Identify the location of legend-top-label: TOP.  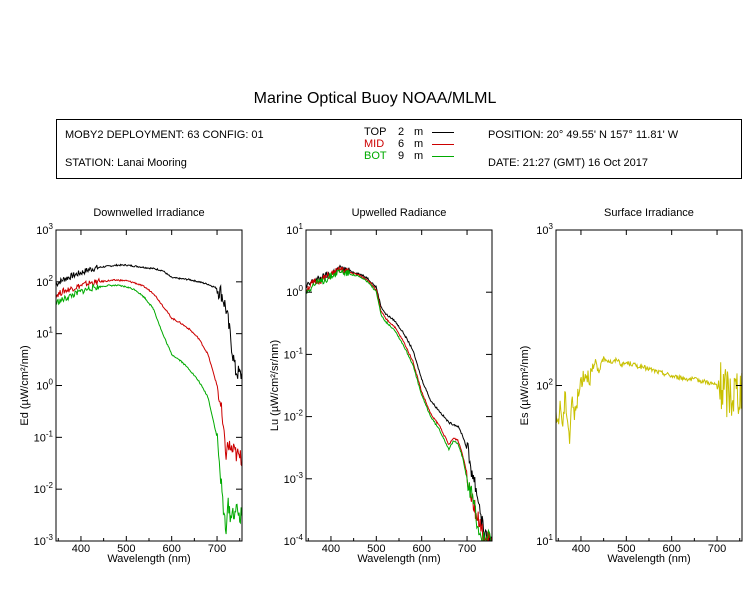
(375, 132).